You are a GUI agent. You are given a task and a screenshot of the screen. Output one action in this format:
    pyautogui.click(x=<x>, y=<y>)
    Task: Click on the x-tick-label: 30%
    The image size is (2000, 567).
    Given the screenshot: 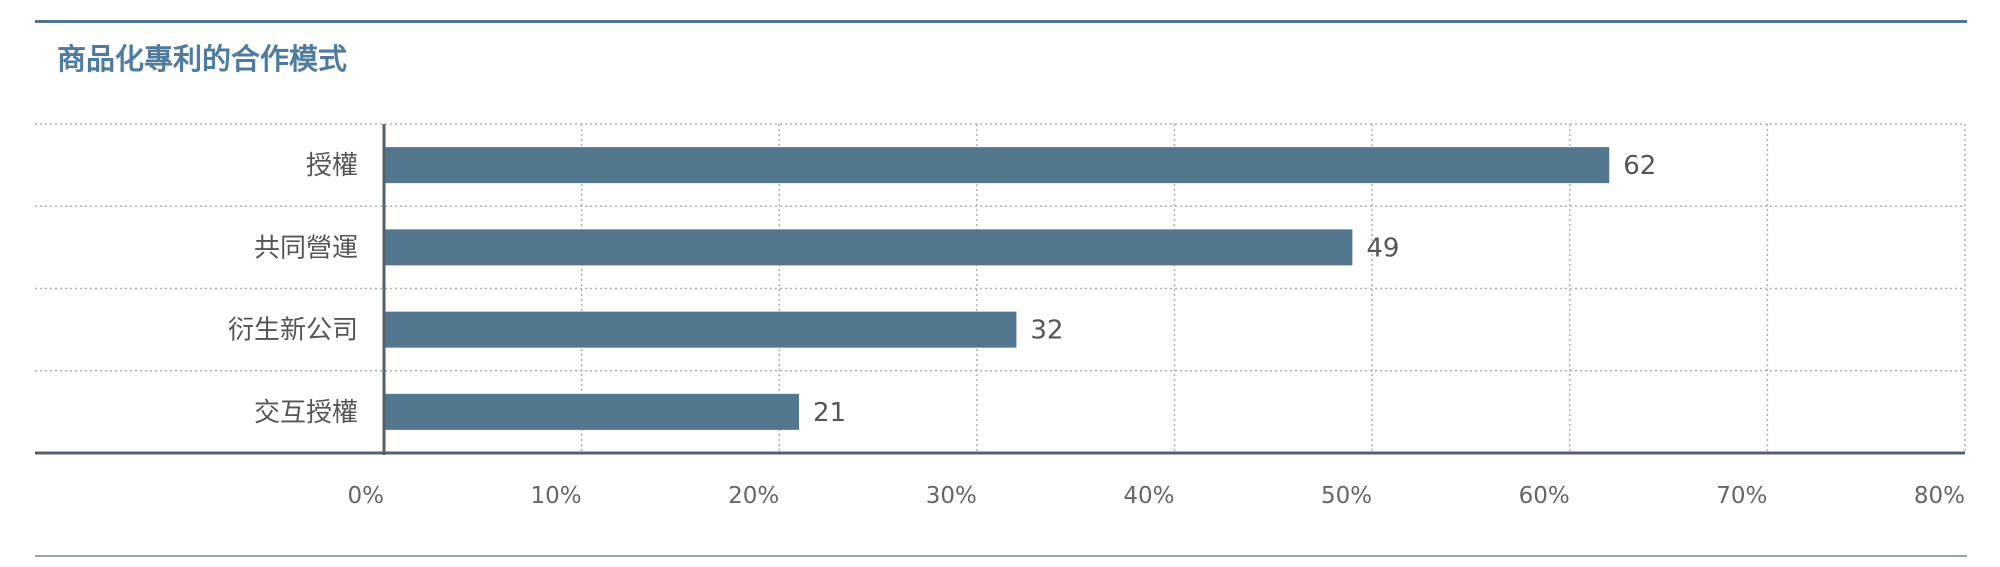 What is the action you would take?
    pyautogui.click(x=951, y=496)
    